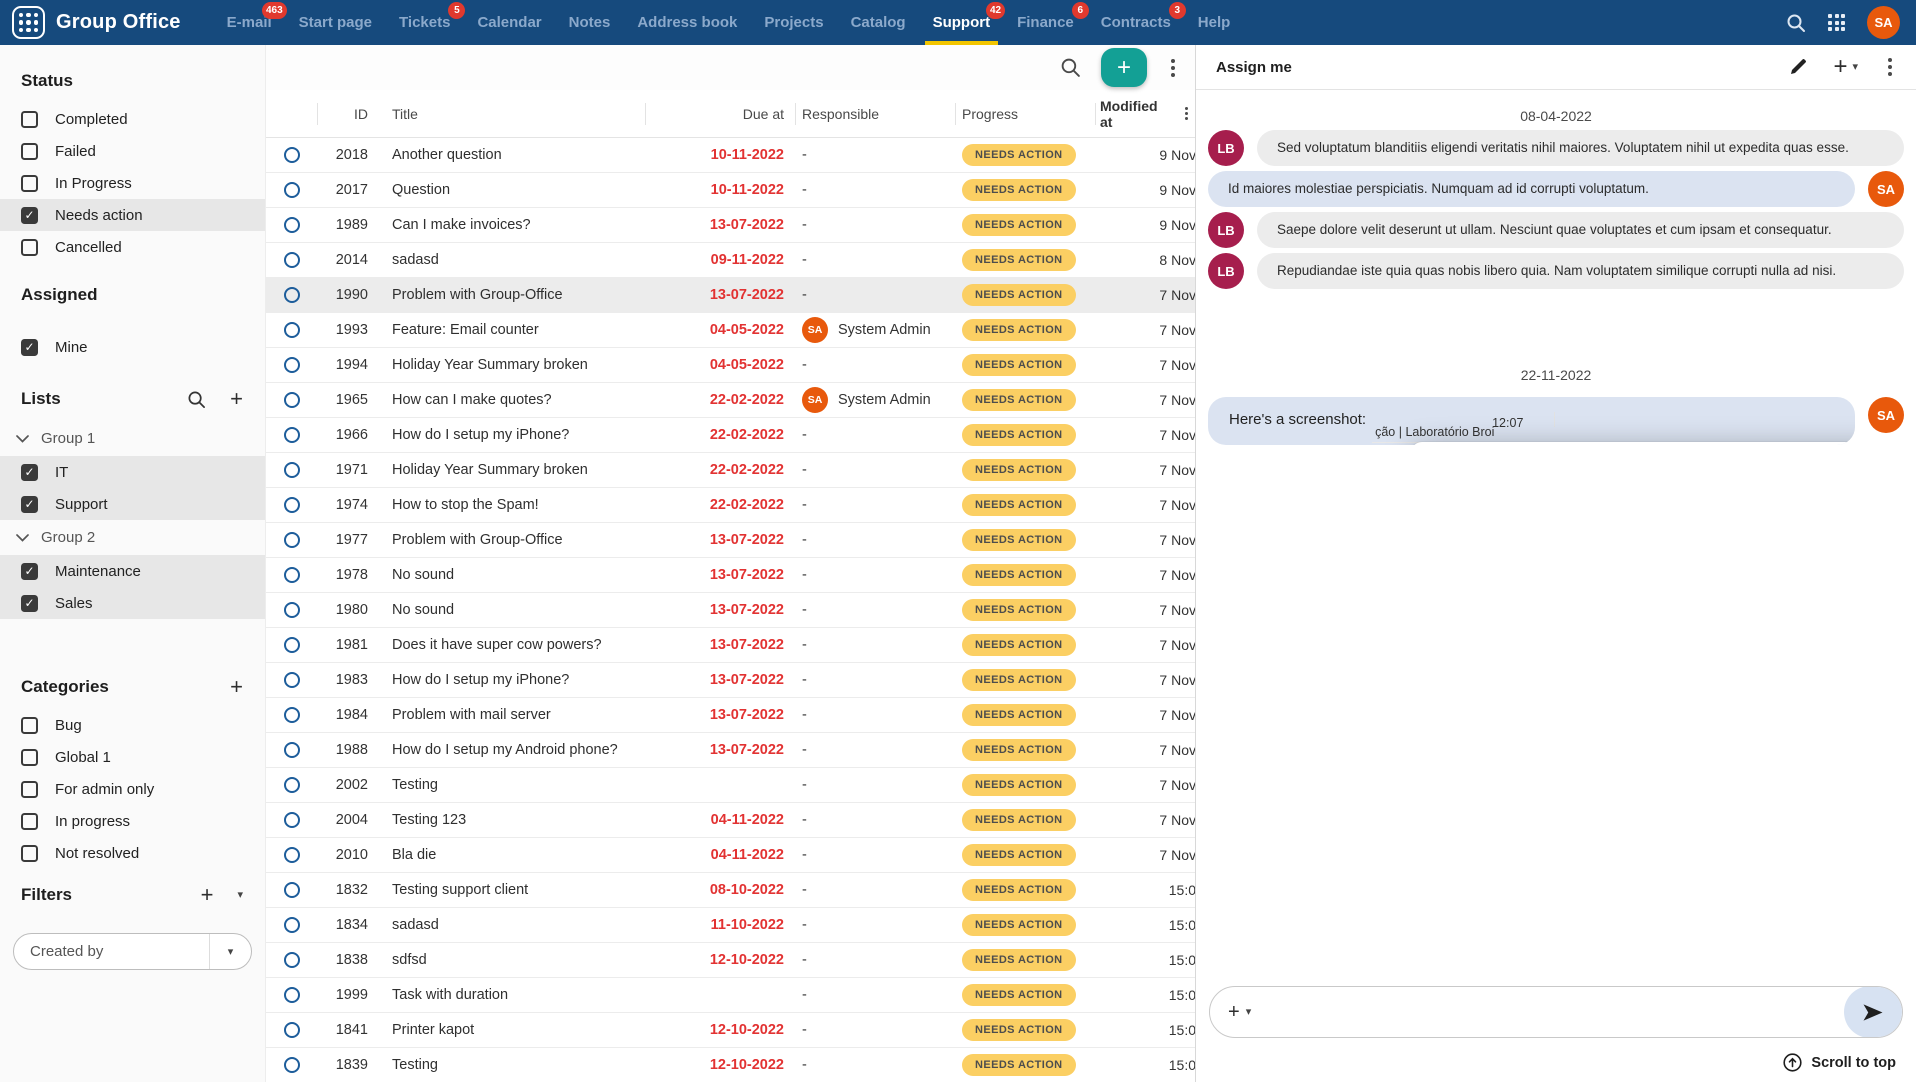  What do you see at coordinates (1070, 67) in the screenshot?
I see `list-search-icon` at bounding box center [1070, 67].